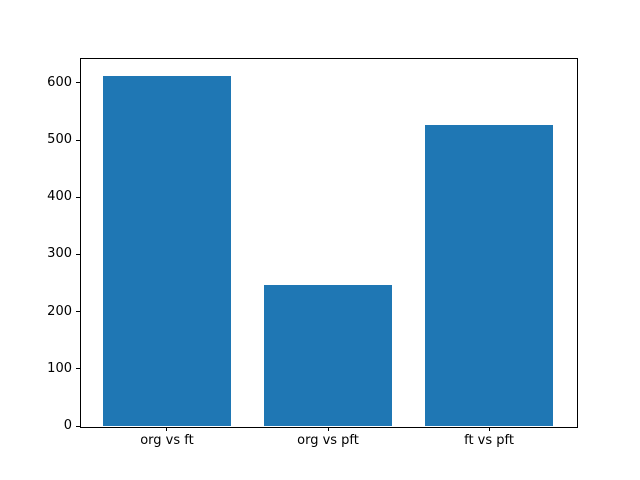 The width and height of the screenshot is (640, 480). What do you see at coordinates (59, 368) in the screenshot?
I see `y-tick-label: 100` at bounding box center [59, 368].